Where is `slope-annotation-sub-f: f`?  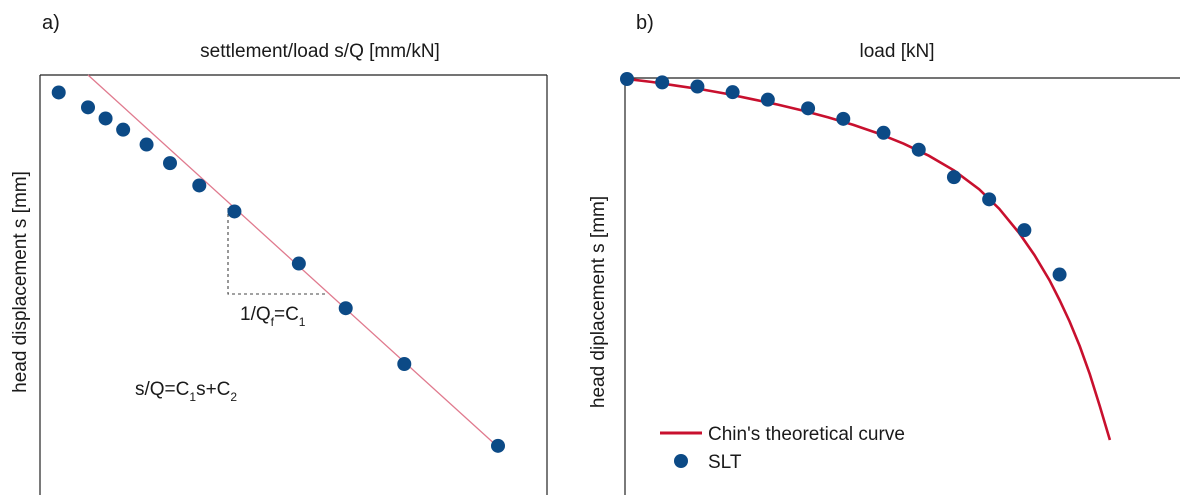 slope-annotation-sub-f: f is located at coordinates (273, 322).